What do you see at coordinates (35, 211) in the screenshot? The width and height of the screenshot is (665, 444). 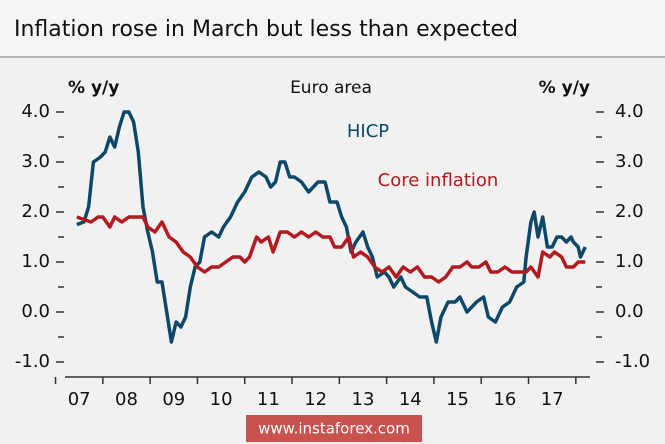 I see `y-tick-label: 2.0` at bounding box center [35, 211].